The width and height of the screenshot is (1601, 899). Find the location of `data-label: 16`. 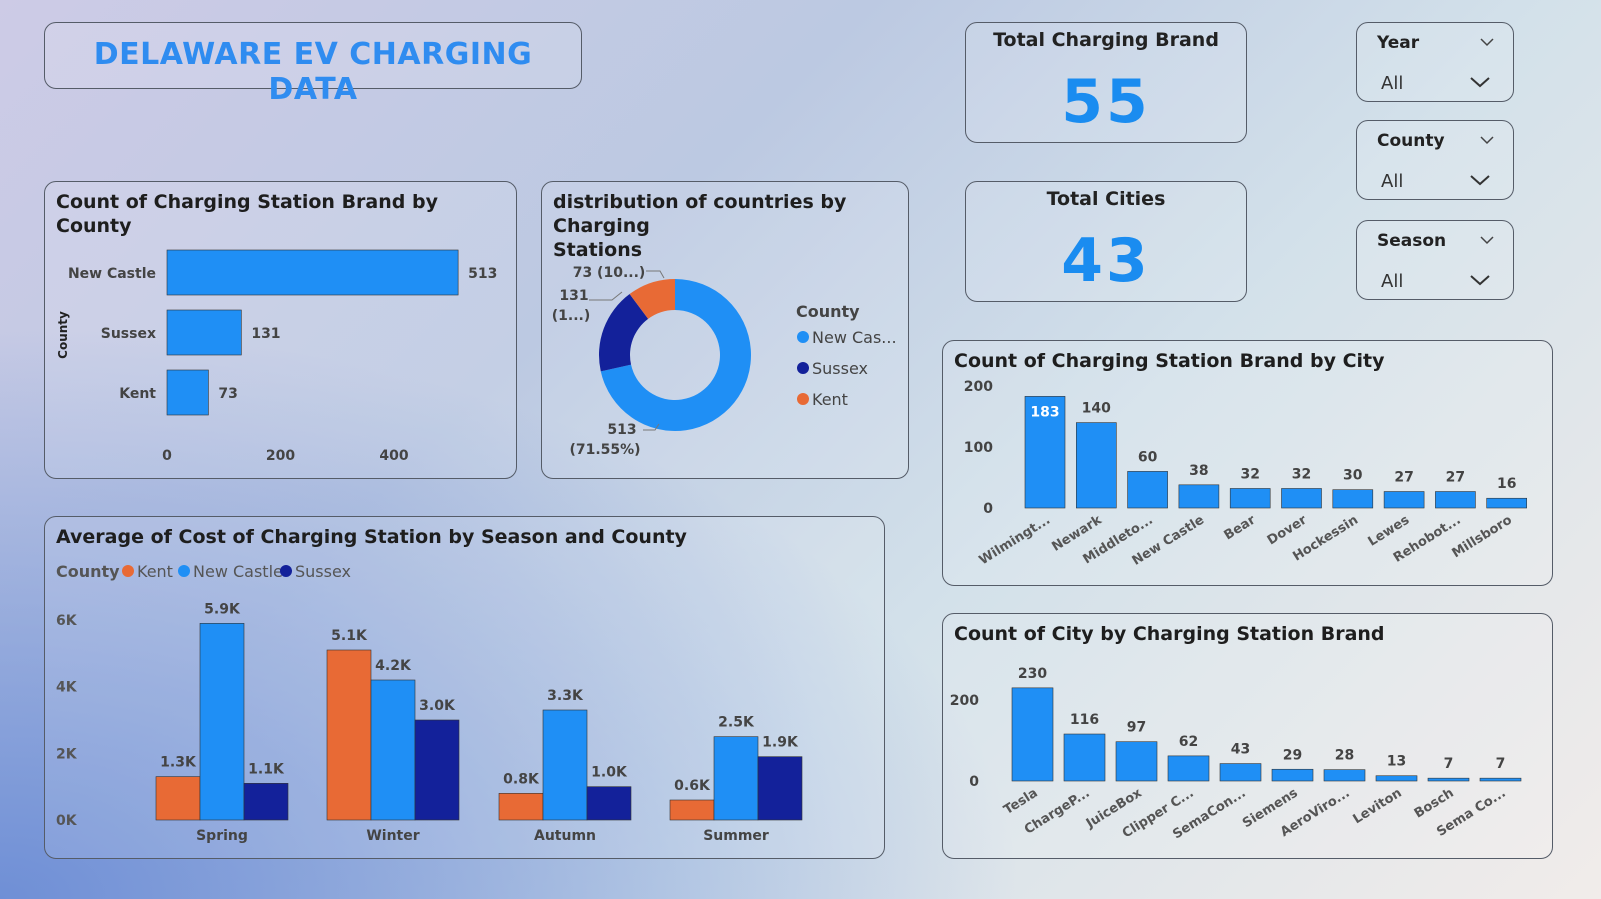

data-label: 16 is located at coordinates (1506, 484).